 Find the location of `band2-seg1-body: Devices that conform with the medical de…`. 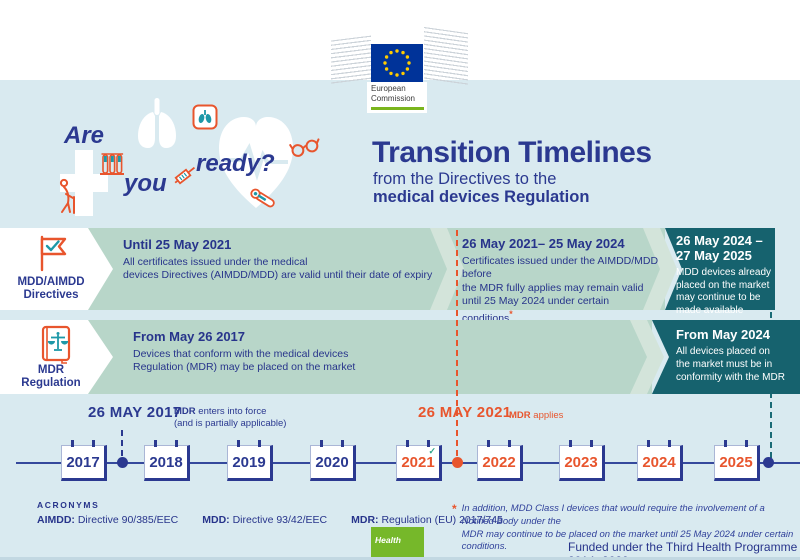

band2-seg1-body: Devices that conform with the medical de… is located at coordinates (244, 360).